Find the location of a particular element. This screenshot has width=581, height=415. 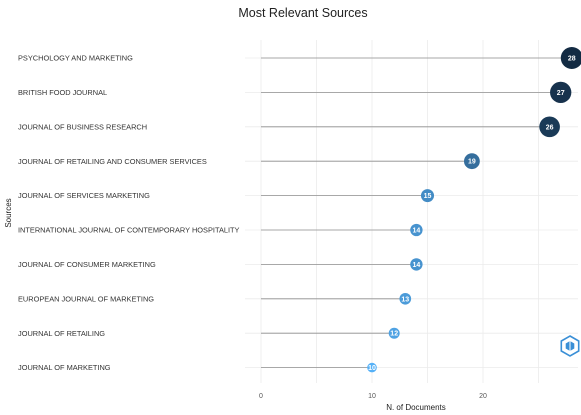

source-label: EUROPEAN JOURNAL OF MARKETING is located at coordinates (86, 298).